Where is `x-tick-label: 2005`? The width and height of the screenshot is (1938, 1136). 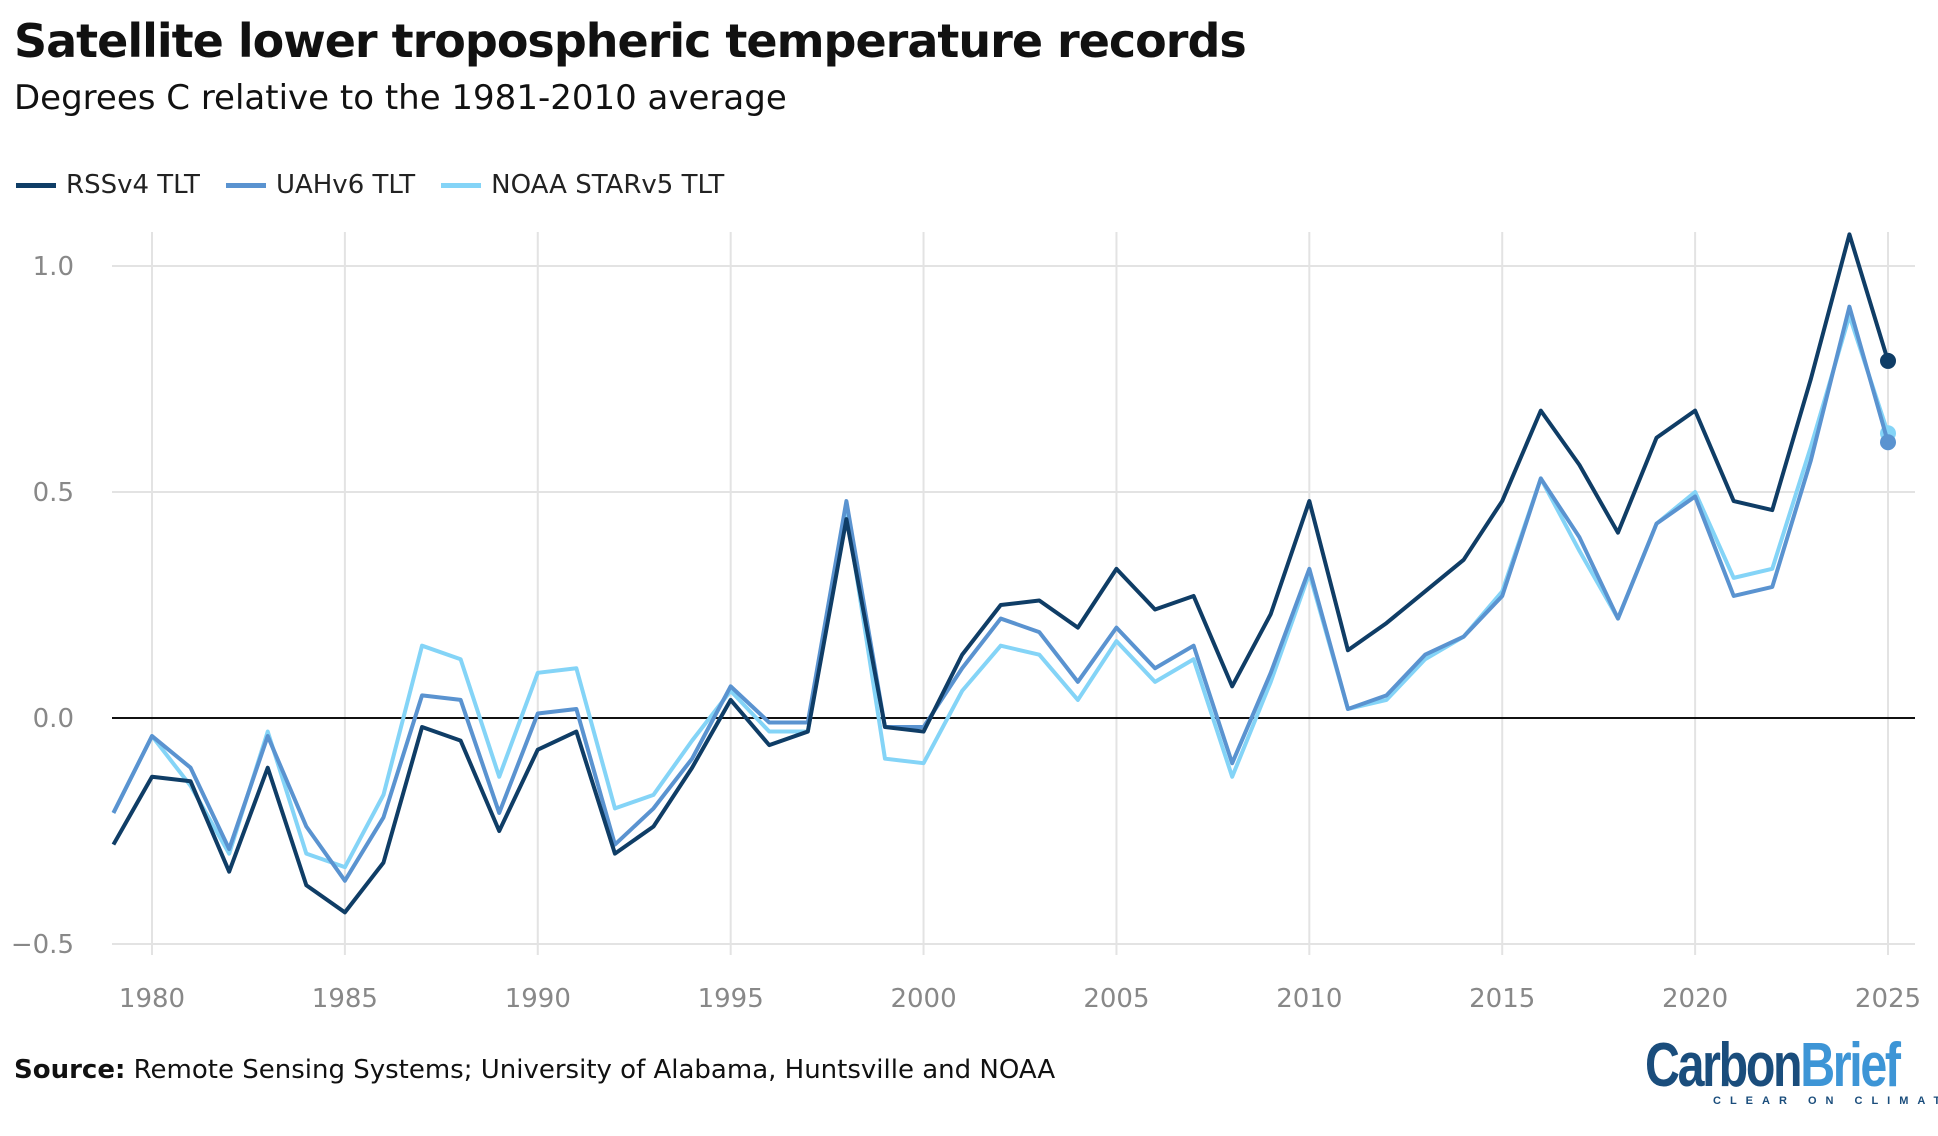
x-tick-label: 2005 is located at coordinates (1116, 999).